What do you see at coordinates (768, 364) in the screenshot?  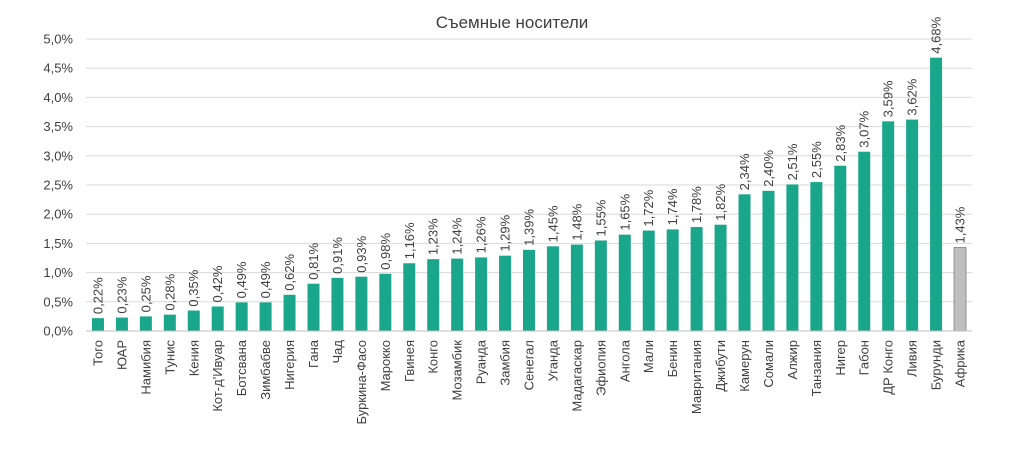 I see `x-tick-label: Сомали` at bounding box center [768, 364].